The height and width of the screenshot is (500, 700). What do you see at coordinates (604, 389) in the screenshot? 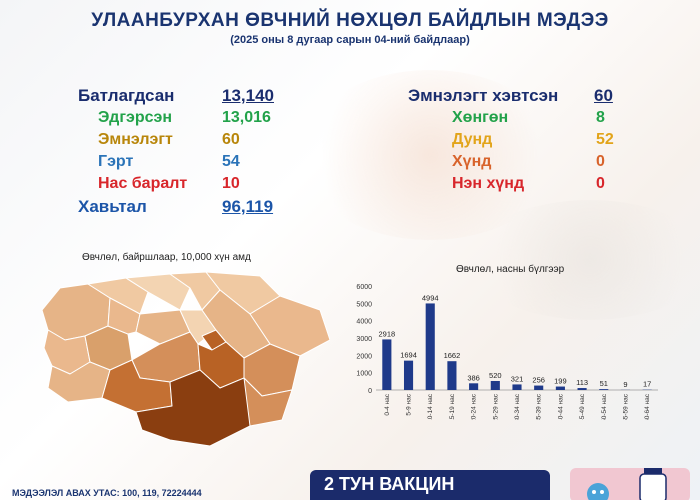
I see `bar-50-54 нас` at bounding box center [604, 389].